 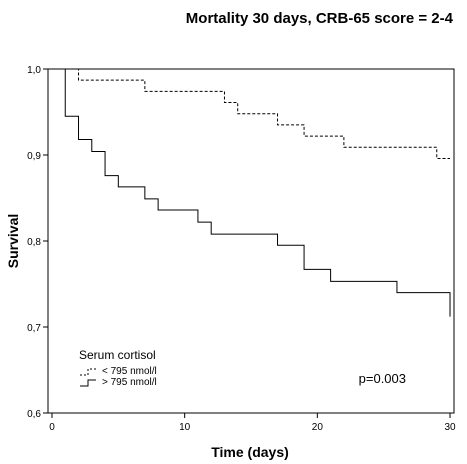 What do you see at coordinates (320, 18) in the screenshot?
I see `chart-title: Mortality 30 days, CRB-65 score = 2-4` at bounding box center [320, 18].